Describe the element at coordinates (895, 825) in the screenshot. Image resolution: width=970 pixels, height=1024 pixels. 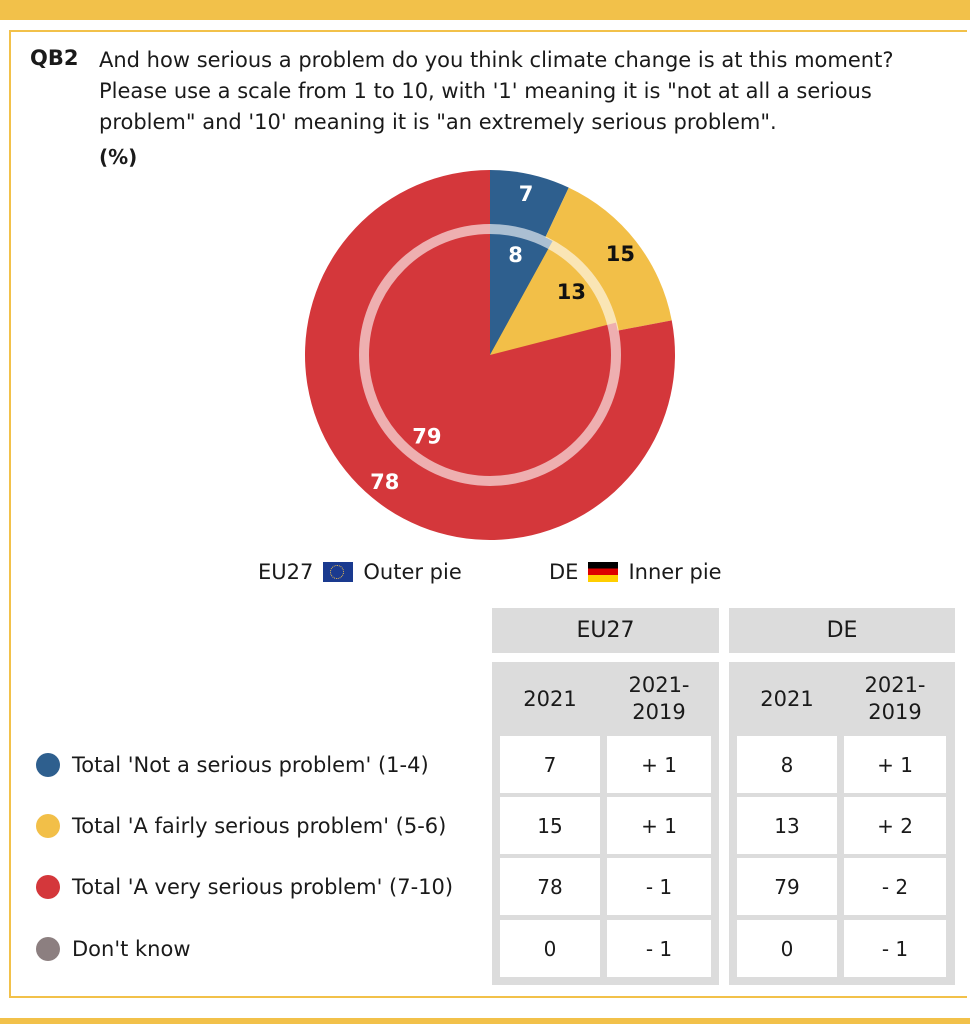
I see `table-cell: + 2` at that location.